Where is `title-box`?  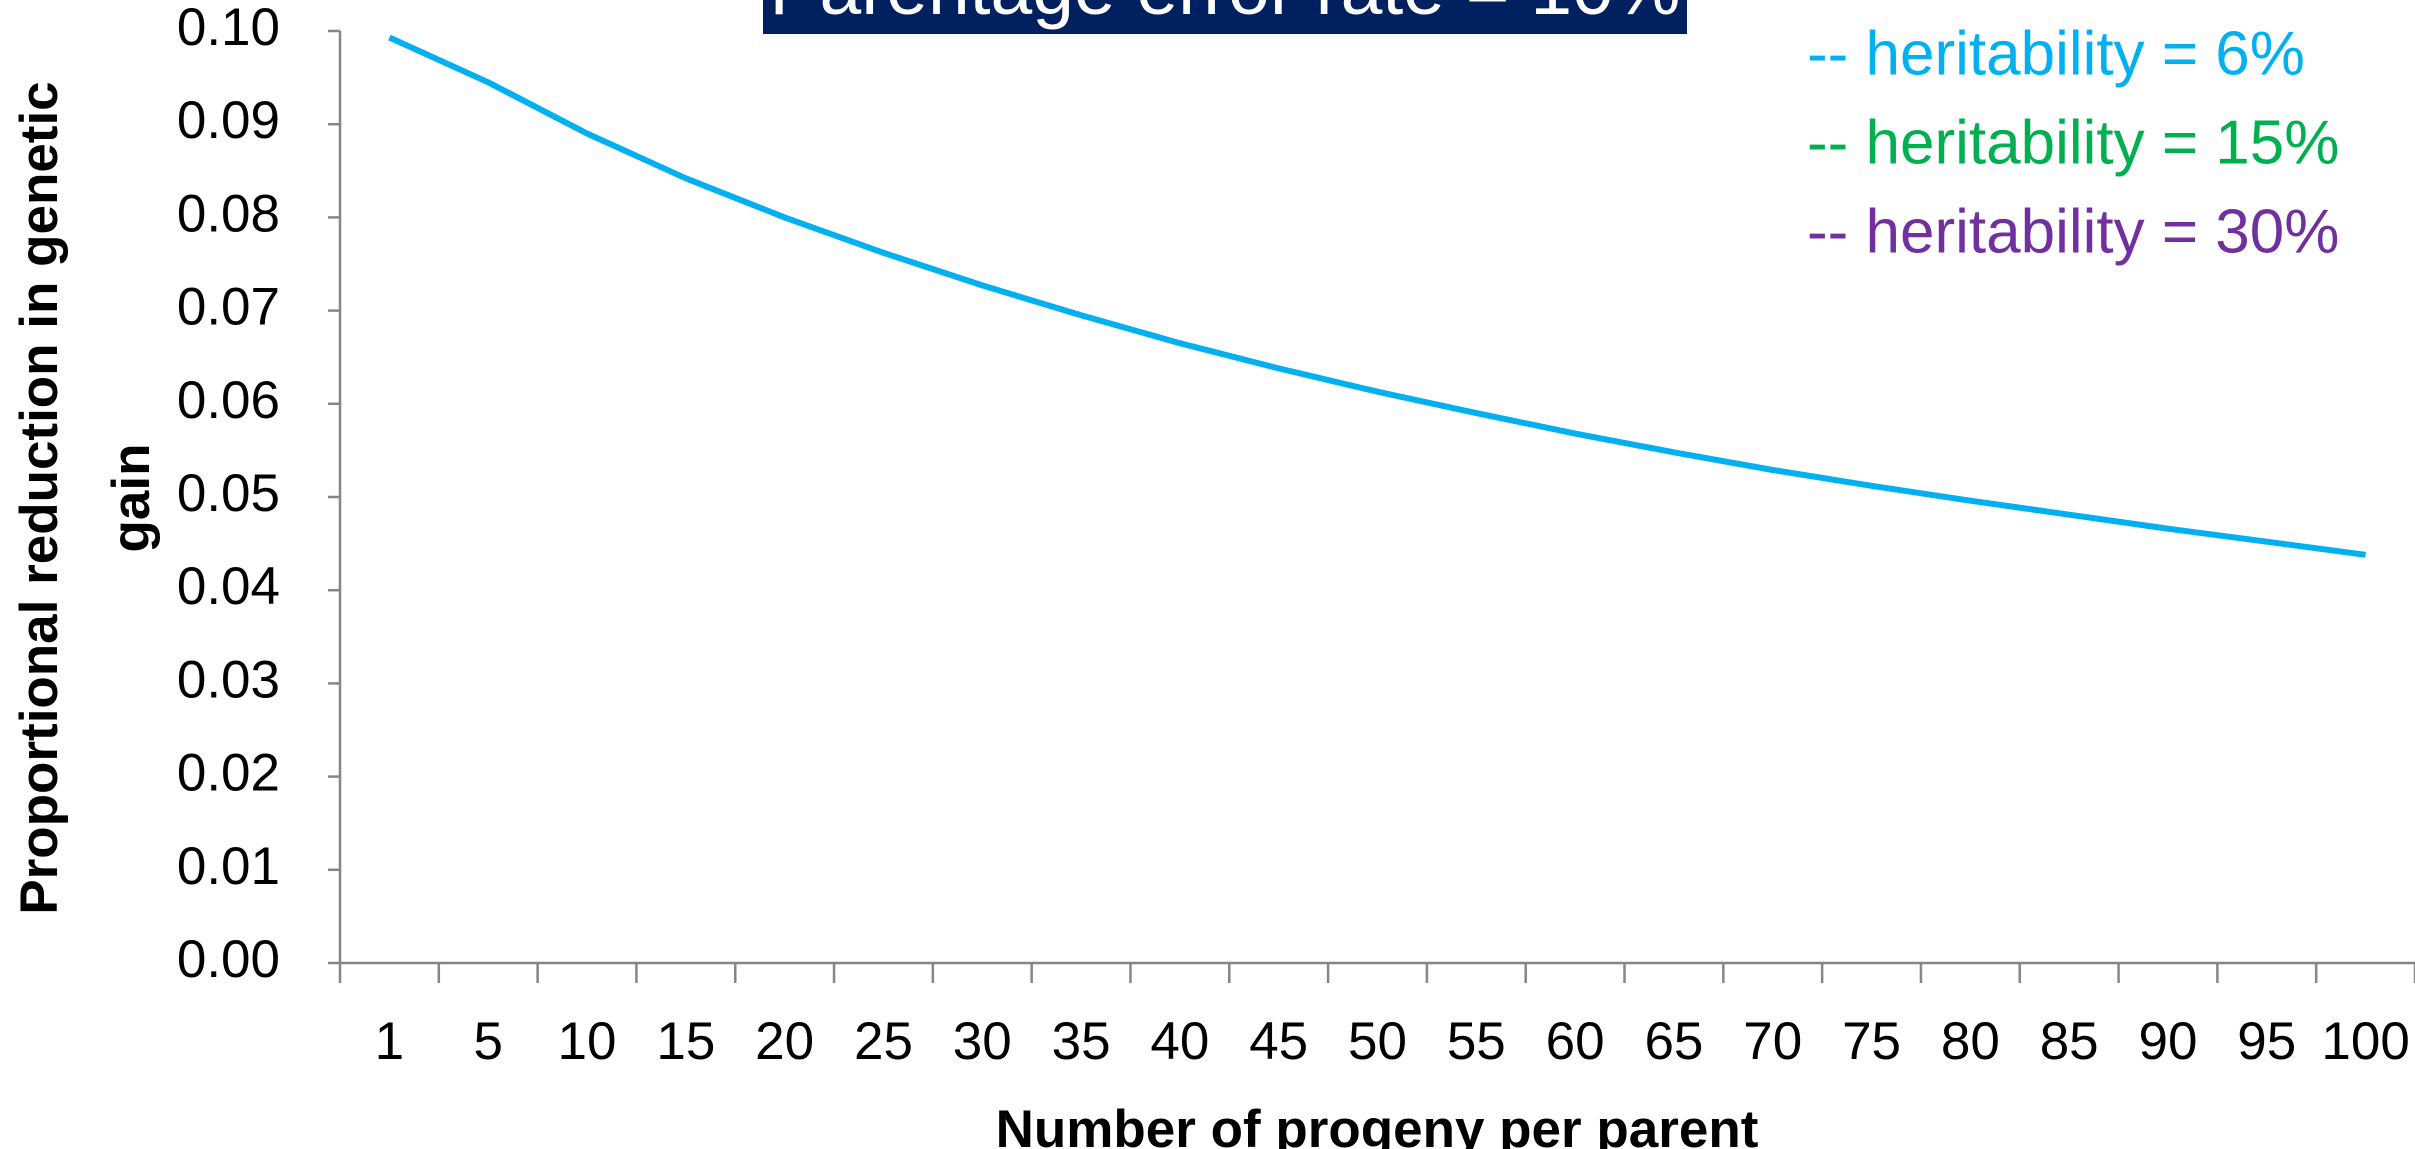
title-box is located at coordinates (1225, 17).